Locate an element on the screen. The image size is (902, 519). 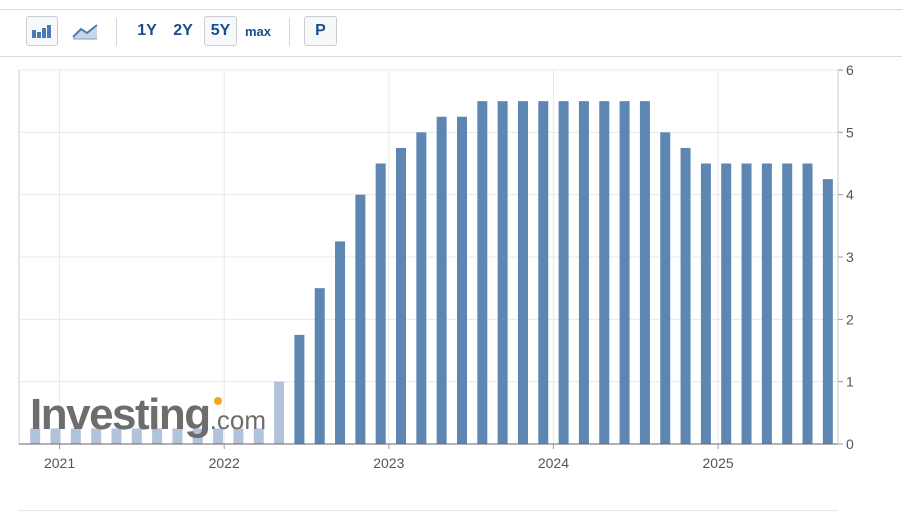
range-2y-button: 2Y is located at coordinates (183, 30).